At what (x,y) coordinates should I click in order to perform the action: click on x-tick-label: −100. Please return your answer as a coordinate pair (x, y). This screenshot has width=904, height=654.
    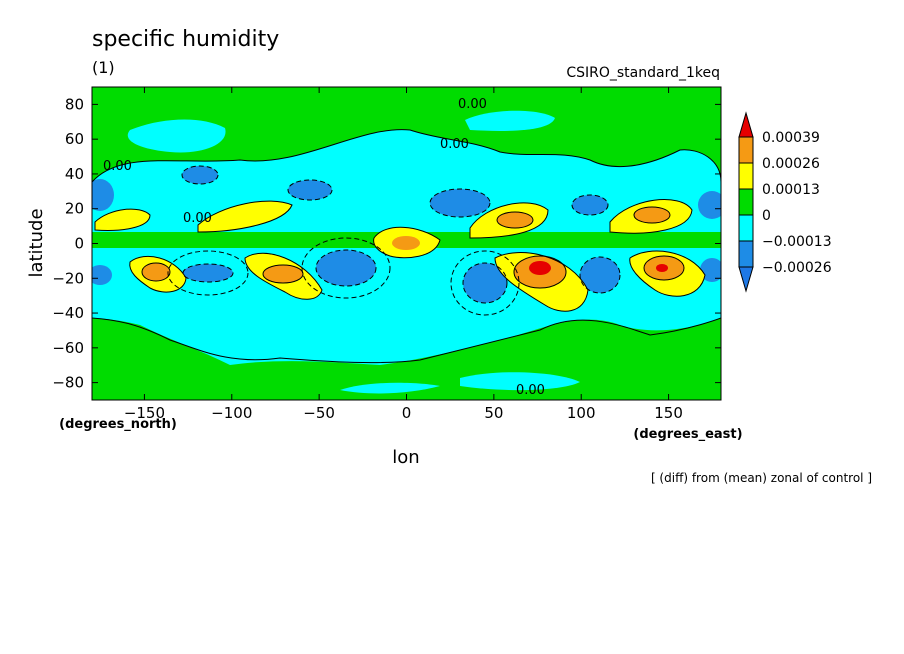
    Looking at the image, I should click on (231, 413).